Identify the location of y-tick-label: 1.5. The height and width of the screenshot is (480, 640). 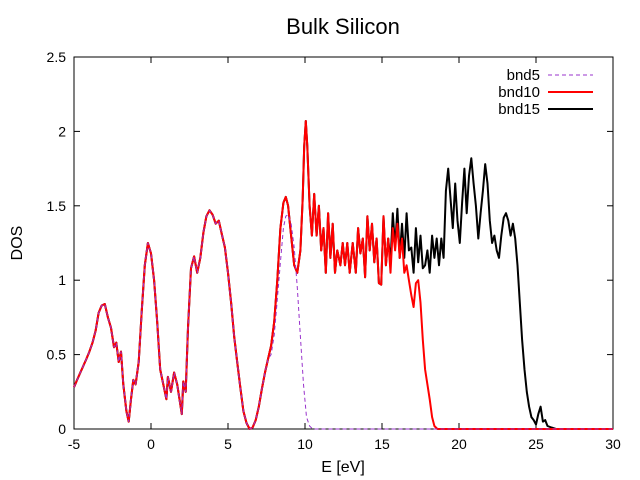
(57, 206).